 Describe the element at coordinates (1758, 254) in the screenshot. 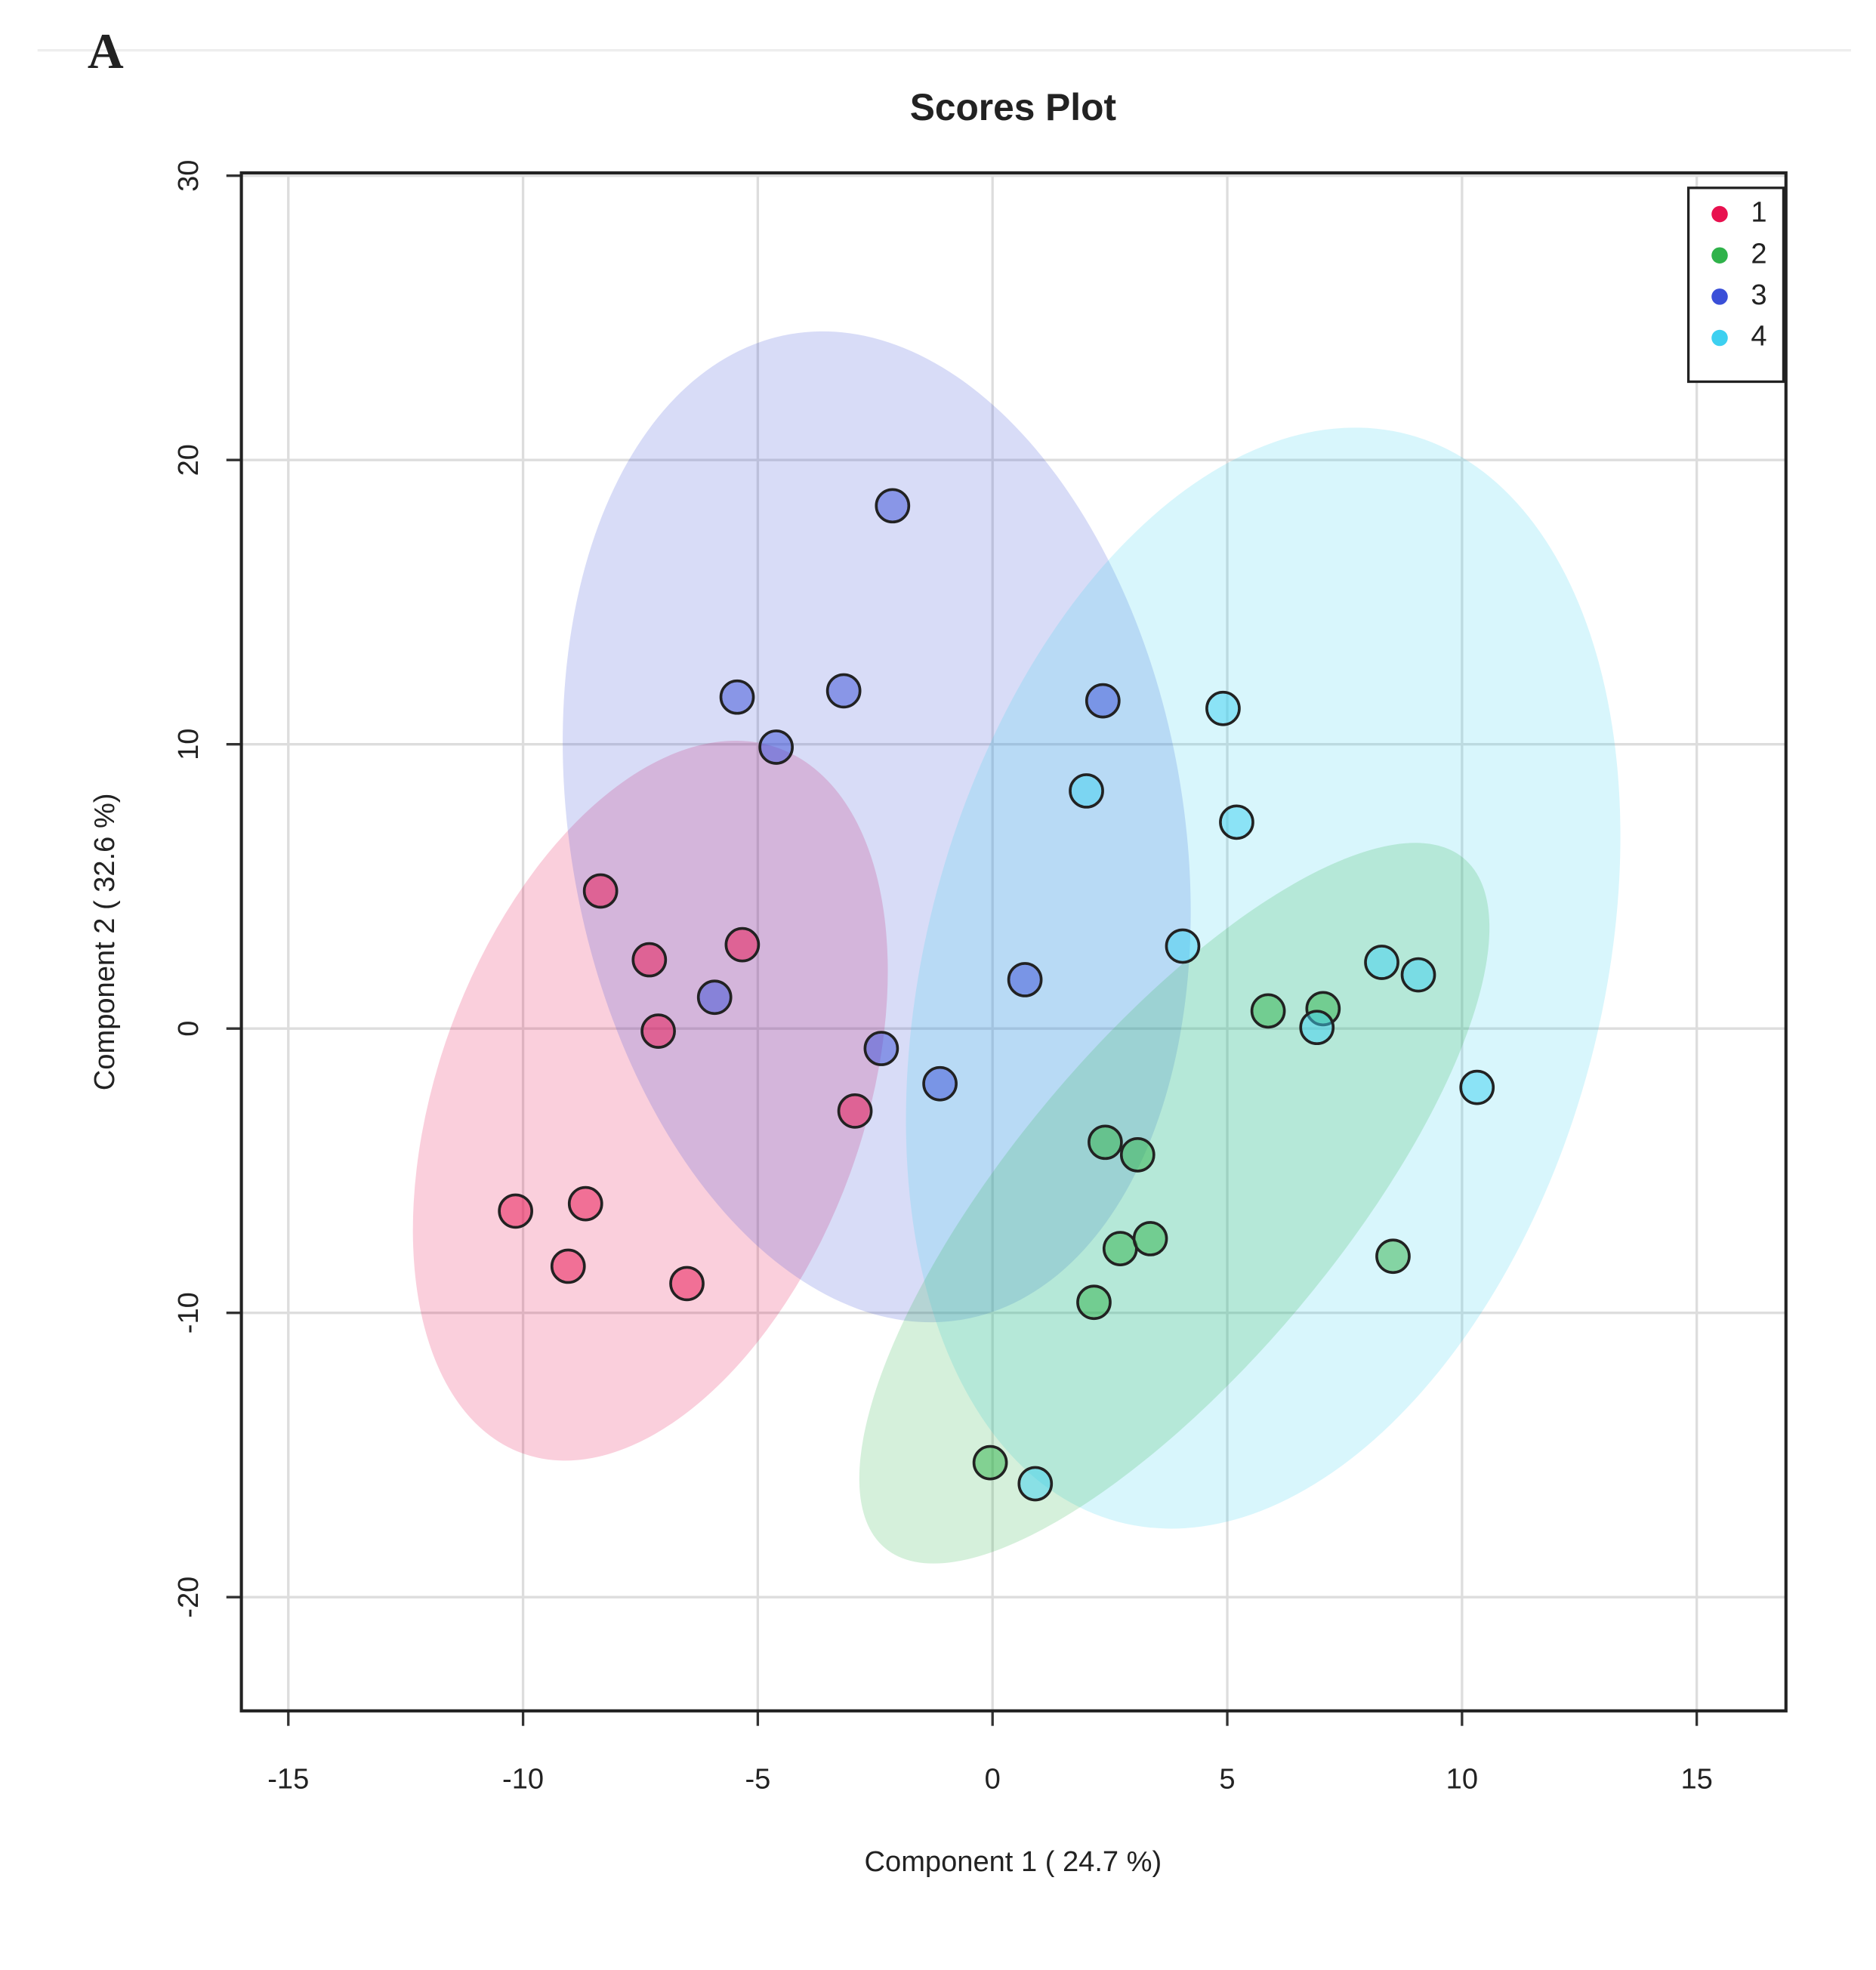

I see `legend-label: 2` at that location.